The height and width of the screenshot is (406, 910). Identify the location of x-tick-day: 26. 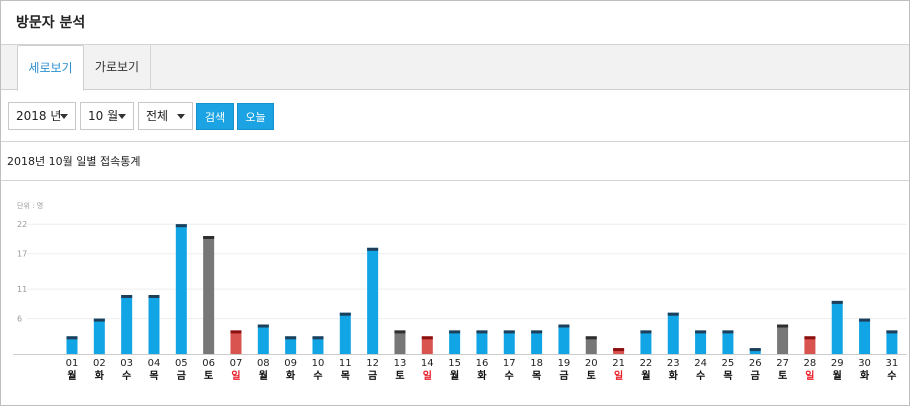
(755, 363).